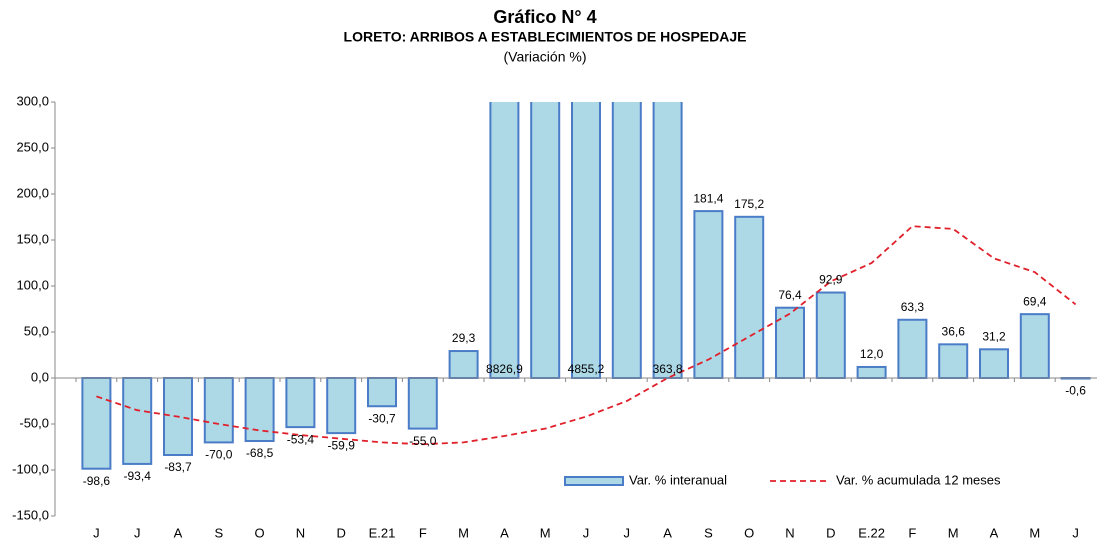  Describe the element at coordinates (872, 354) in the screenshot. I see `data-label: 12,0` at that location.